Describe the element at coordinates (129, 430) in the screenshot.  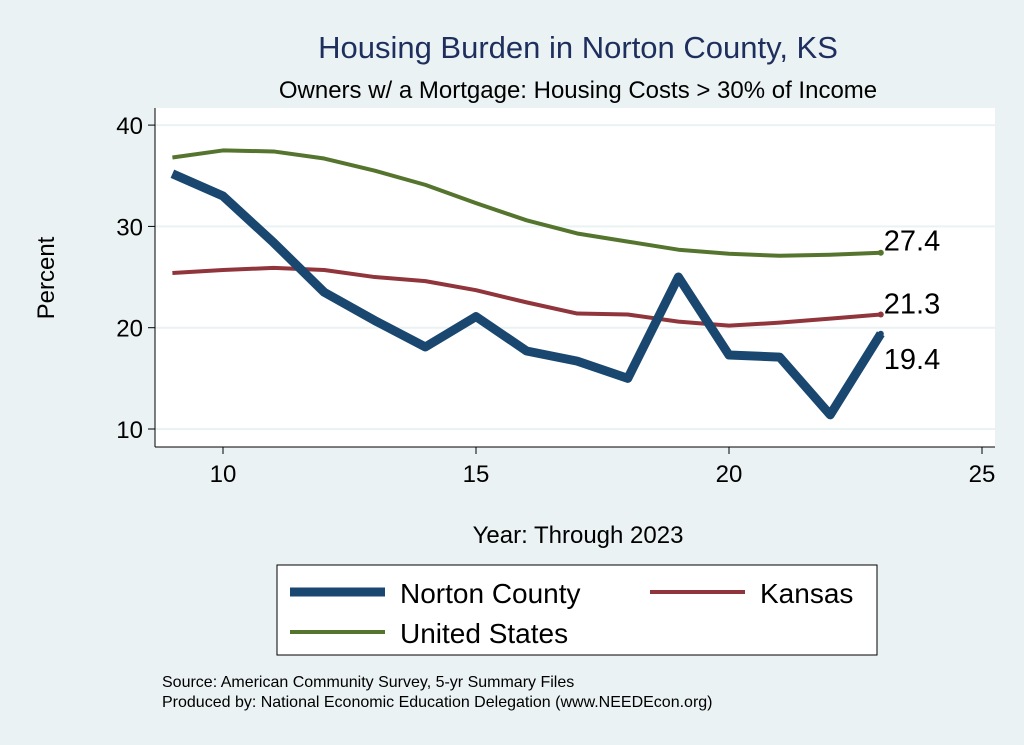
I see `y-tick-label: 10` at that location.